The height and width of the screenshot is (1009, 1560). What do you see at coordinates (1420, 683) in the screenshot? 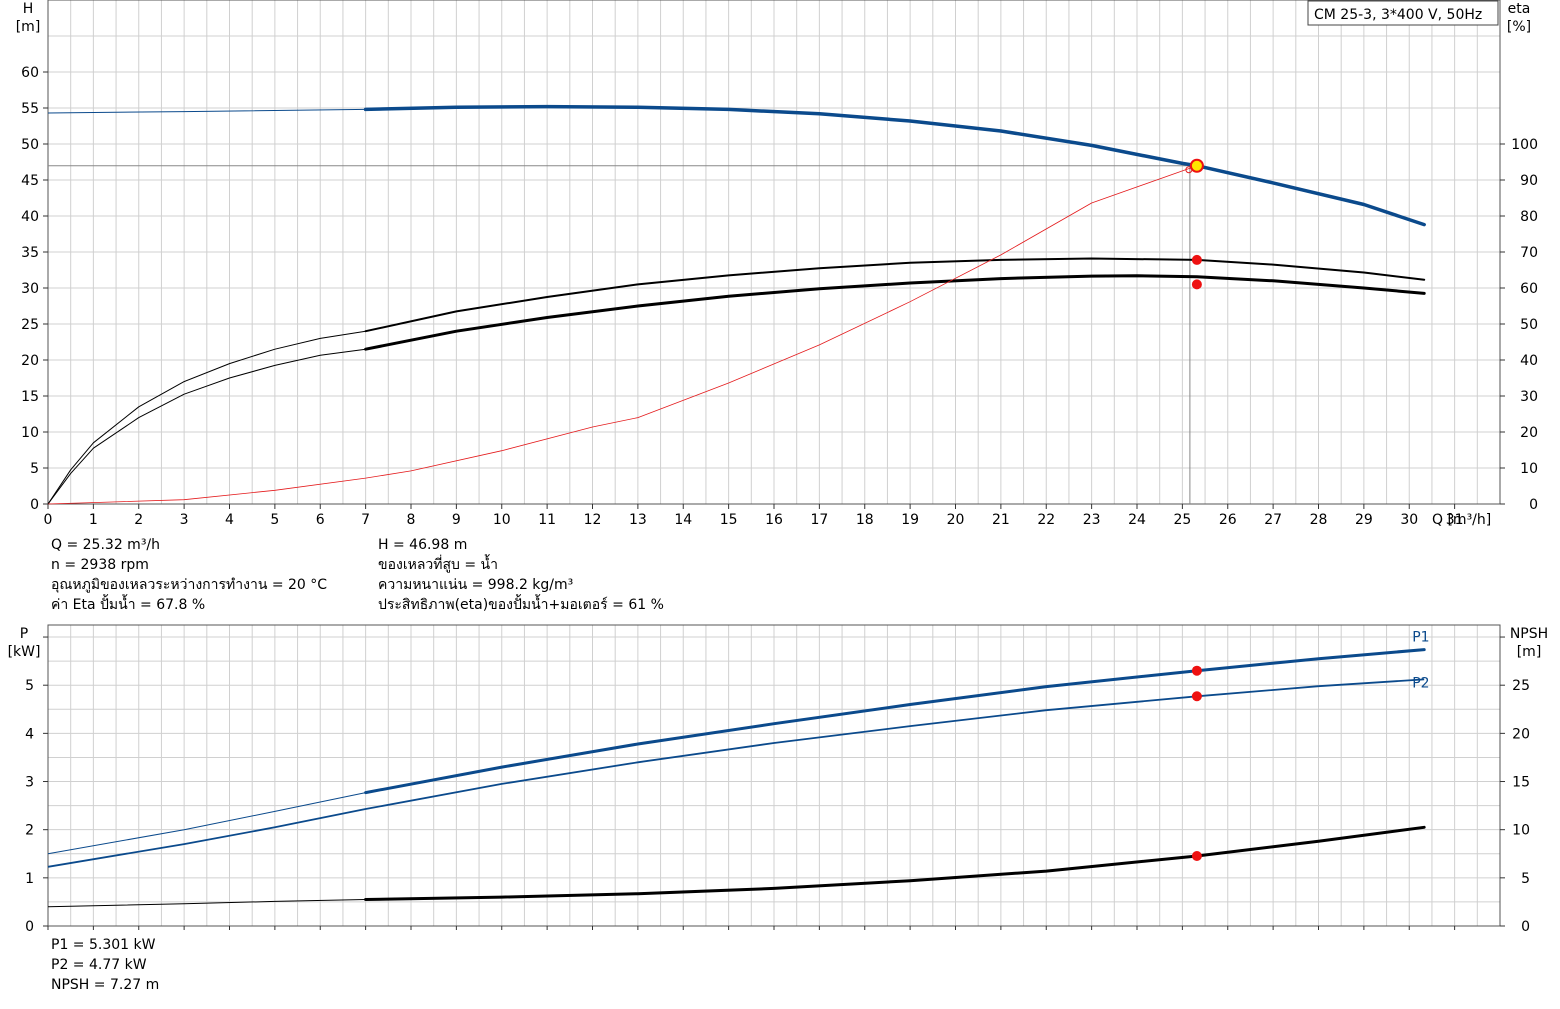
I see `p2-series-label: P2` at bounding box center [1420, 683].